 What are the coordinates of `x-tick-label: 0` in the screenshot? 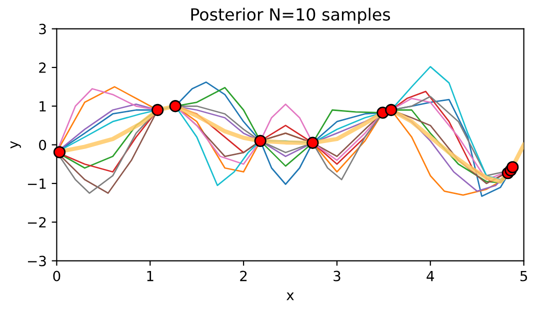 It's located at (56, 276).